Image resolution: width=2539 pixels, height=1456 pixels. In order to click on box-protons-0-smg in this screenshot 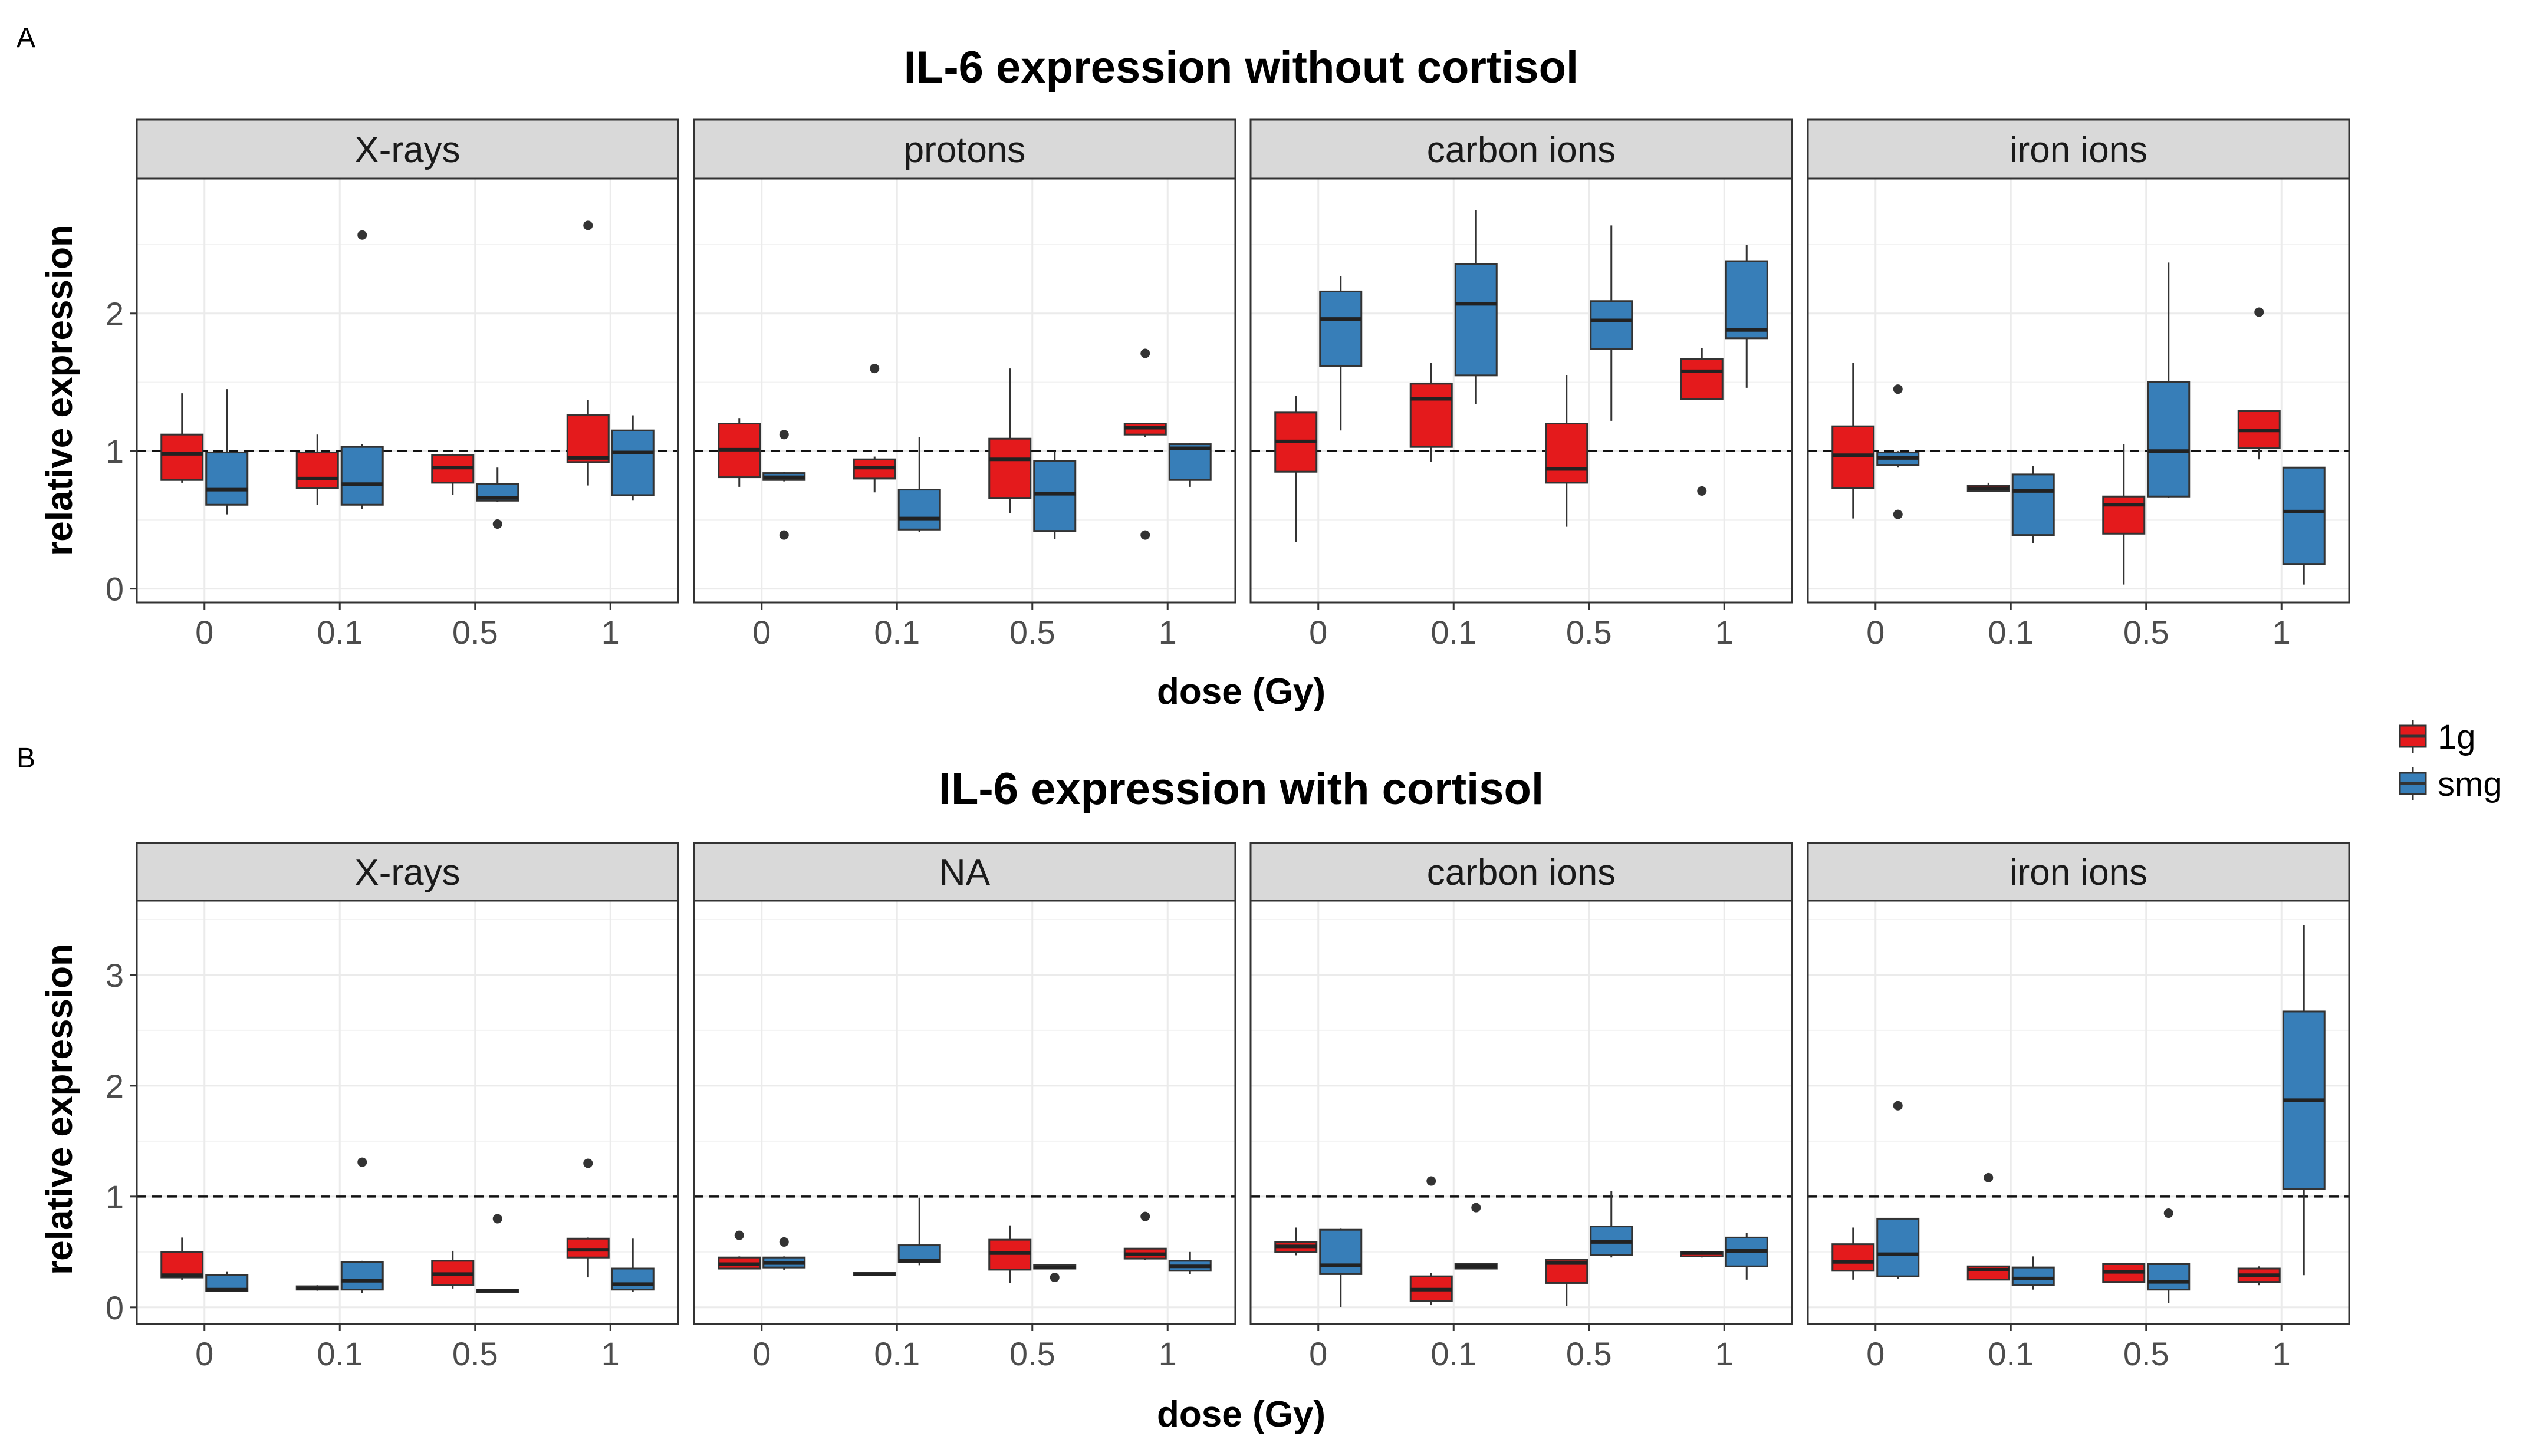, I will do `click(784, 485)`.